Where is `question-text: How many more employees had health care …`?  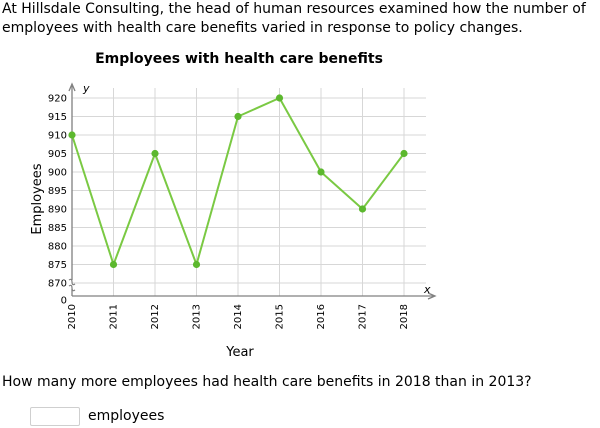
question-text: How many more employees had health care … is located at coordinates (267, 382).